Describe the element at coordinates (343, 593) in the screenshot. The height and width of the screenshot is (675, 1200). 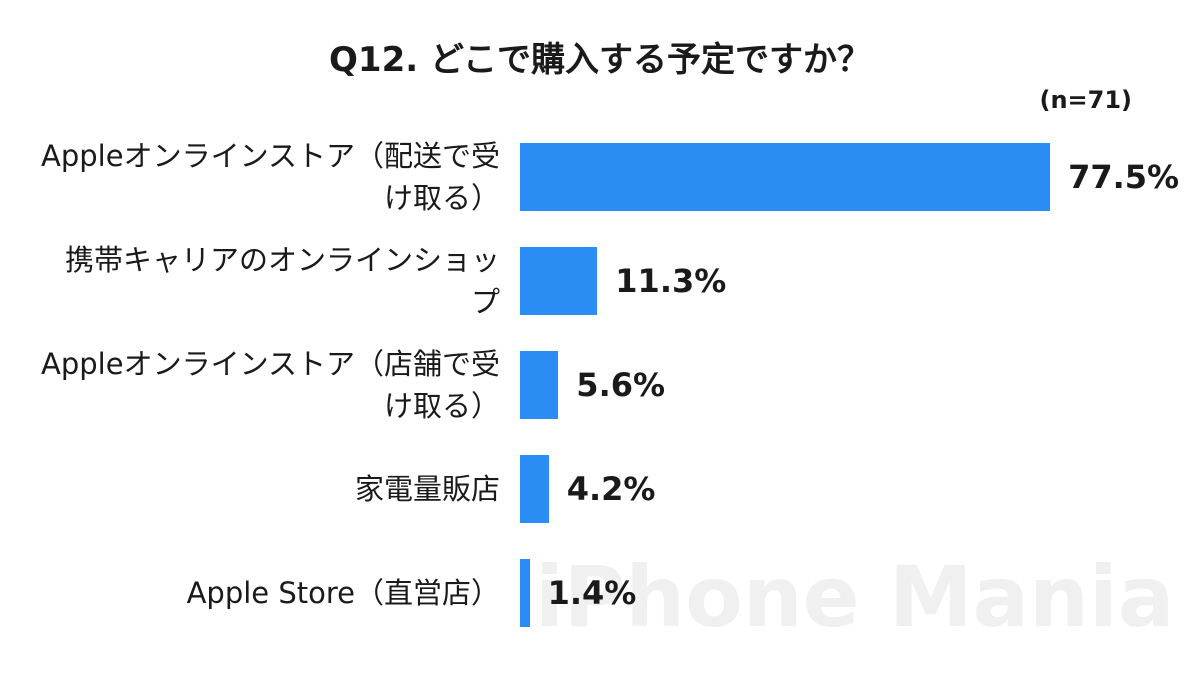
I see `category-label: Apple Store（直営店）` at that location.